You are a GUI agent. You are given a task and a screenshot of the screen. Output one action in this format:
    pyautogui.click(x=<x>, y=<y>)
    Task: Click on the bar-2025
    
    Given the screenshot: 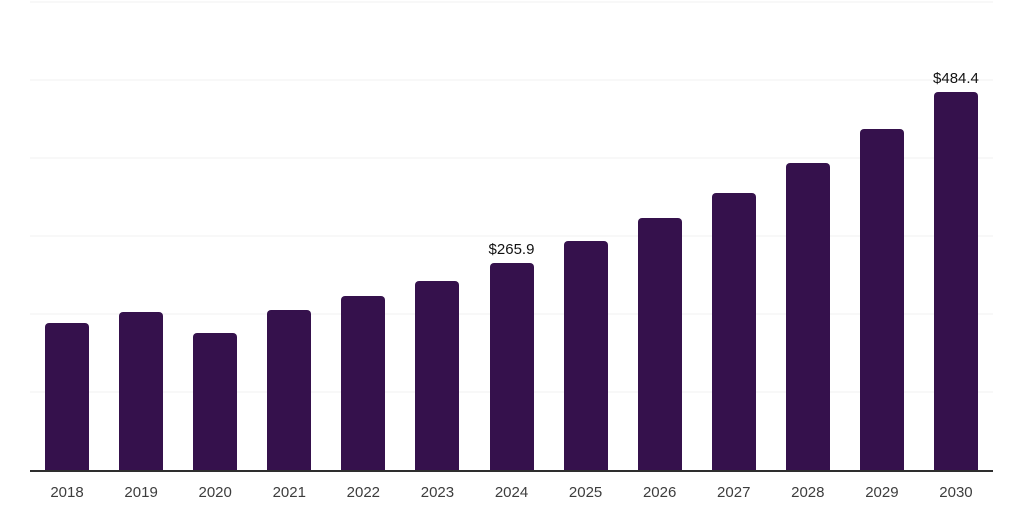 What is the action you would take?
    pyautogui.click(x=585, y=355)
    